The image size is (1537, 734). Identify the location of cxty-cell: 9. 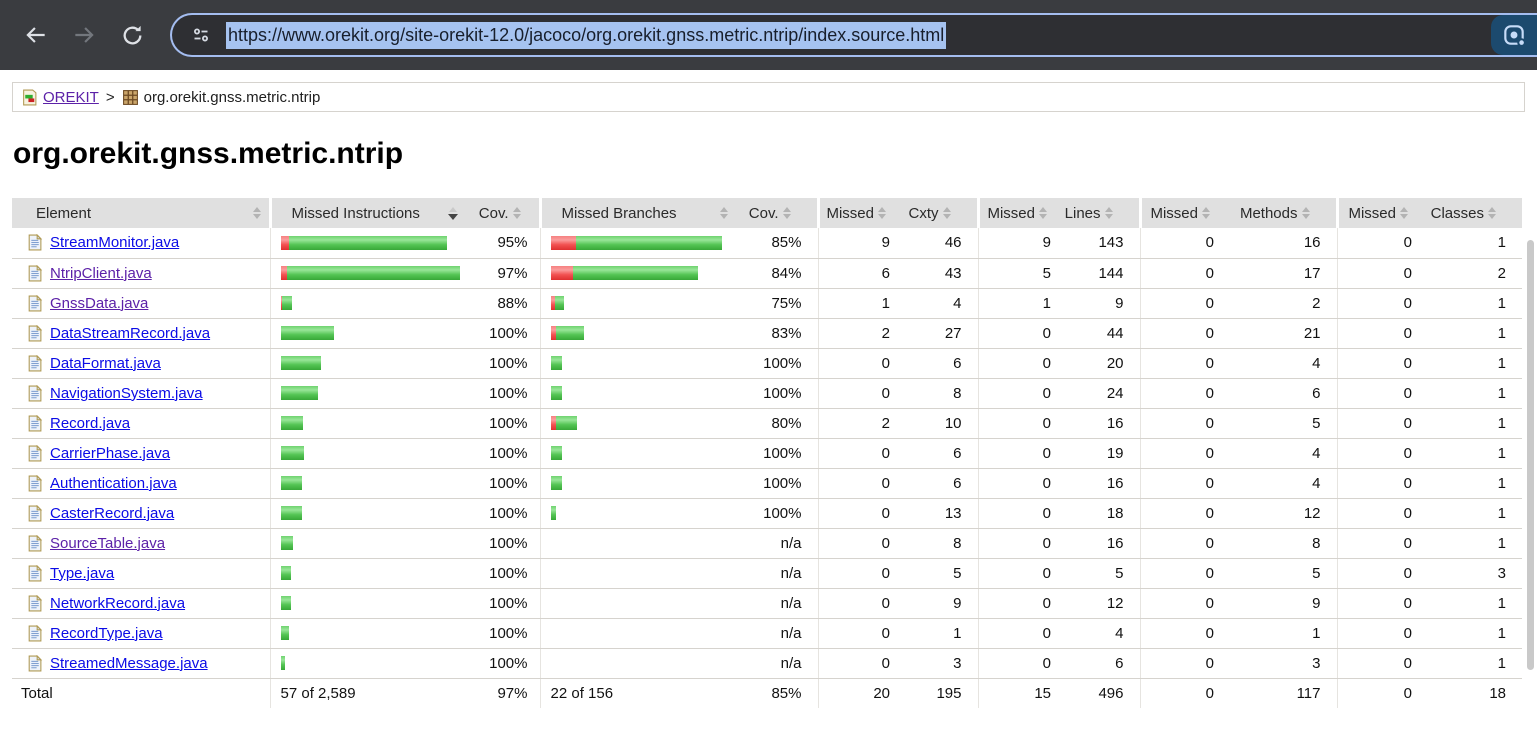
(938, 603).